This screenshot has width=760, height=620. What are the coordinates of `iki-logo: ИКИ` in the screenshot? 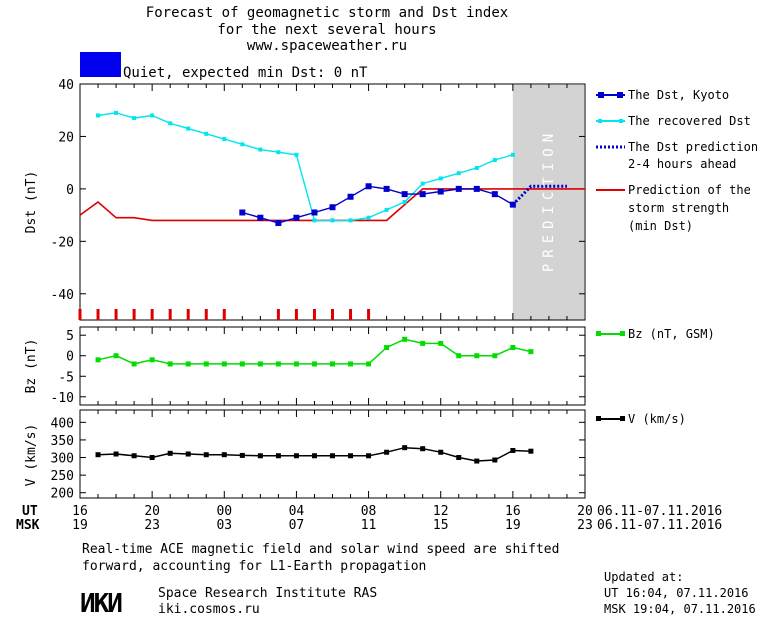 It's located at (101, 604).